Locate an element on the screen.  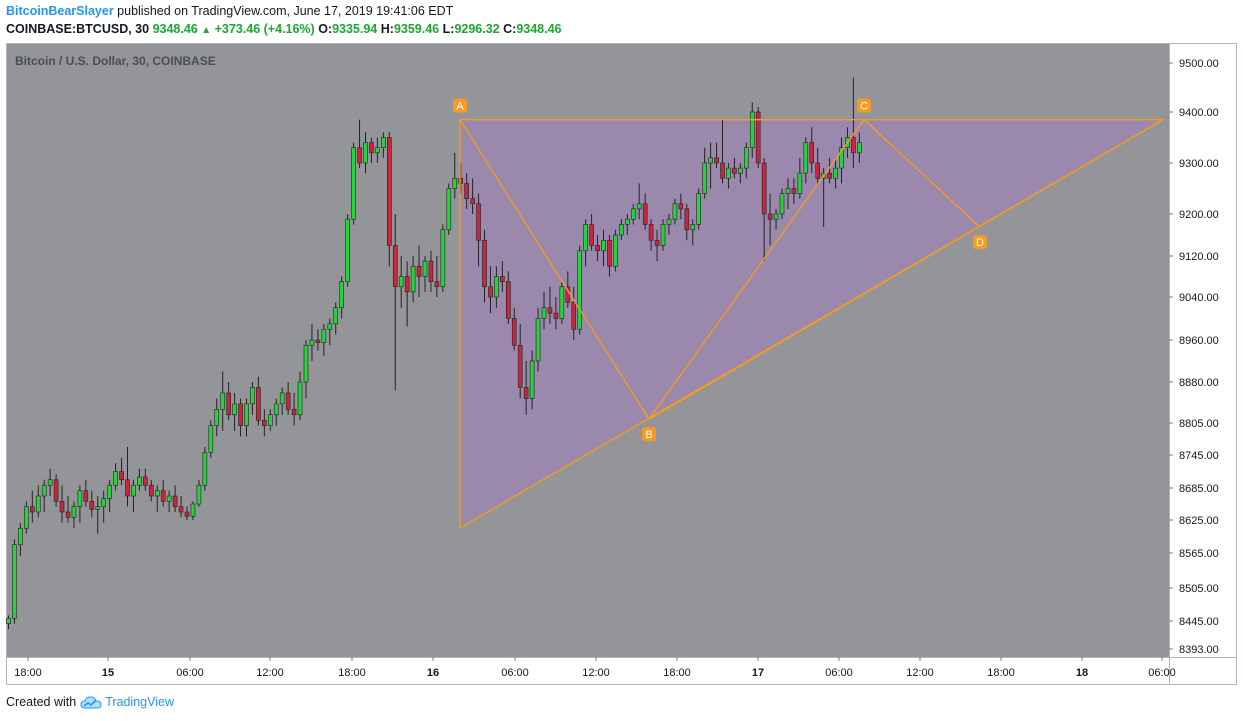
y-tick-label: 8805.00 is located at coordinates (1199, 424).